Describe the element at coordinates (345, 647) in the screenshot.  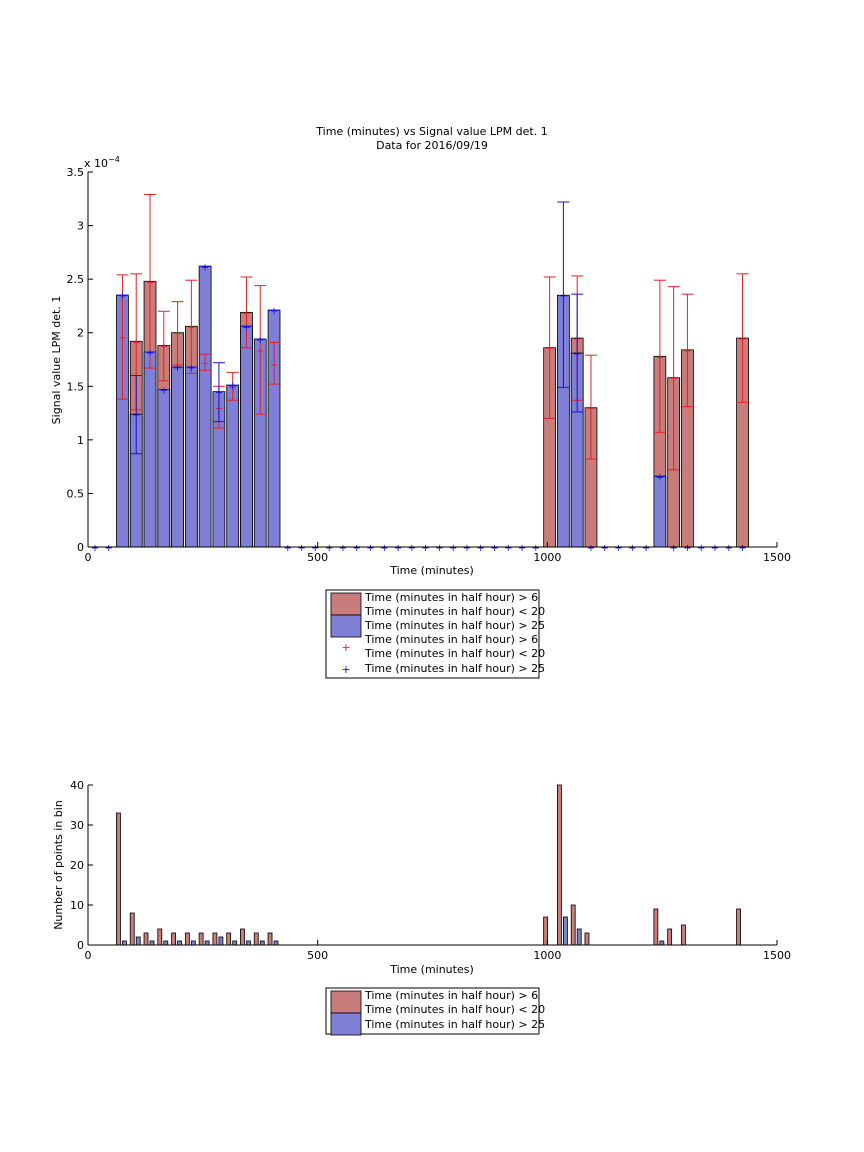
I see `legend-marker-red: +` at that location.